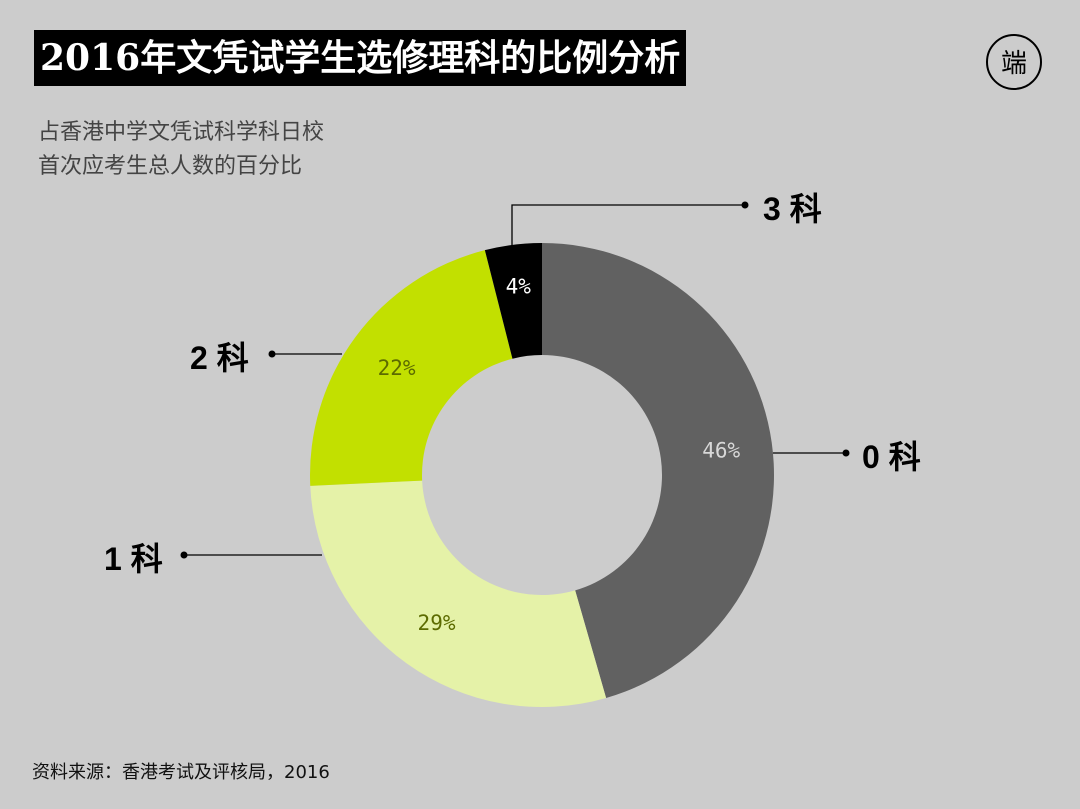 This screenshot has height=809, width=1080. What do you see at coordinates (170, 166) in the screenshot?
I see `subtitle-line-2: 首次应考生总人数的百分比` at bounding box center [170, 166].